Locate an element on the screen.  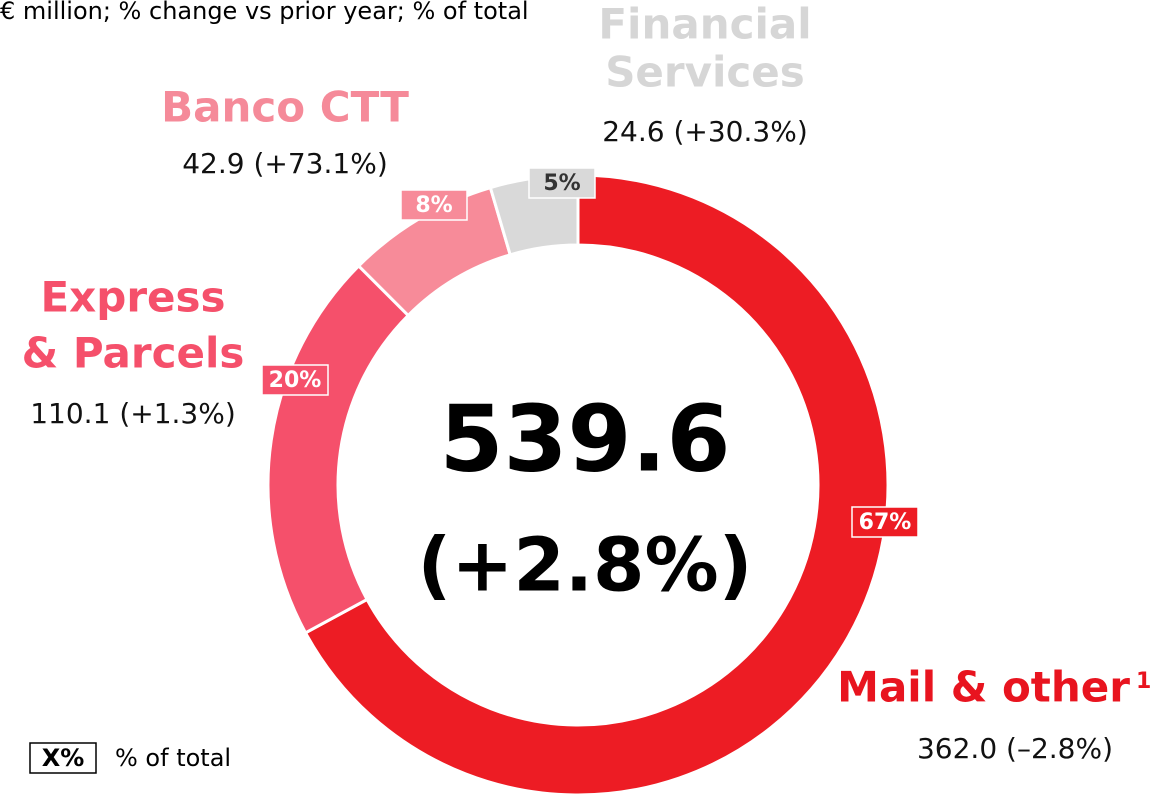
value-label: 24.6 (+30.3%) is located at coordinates (705, 131).